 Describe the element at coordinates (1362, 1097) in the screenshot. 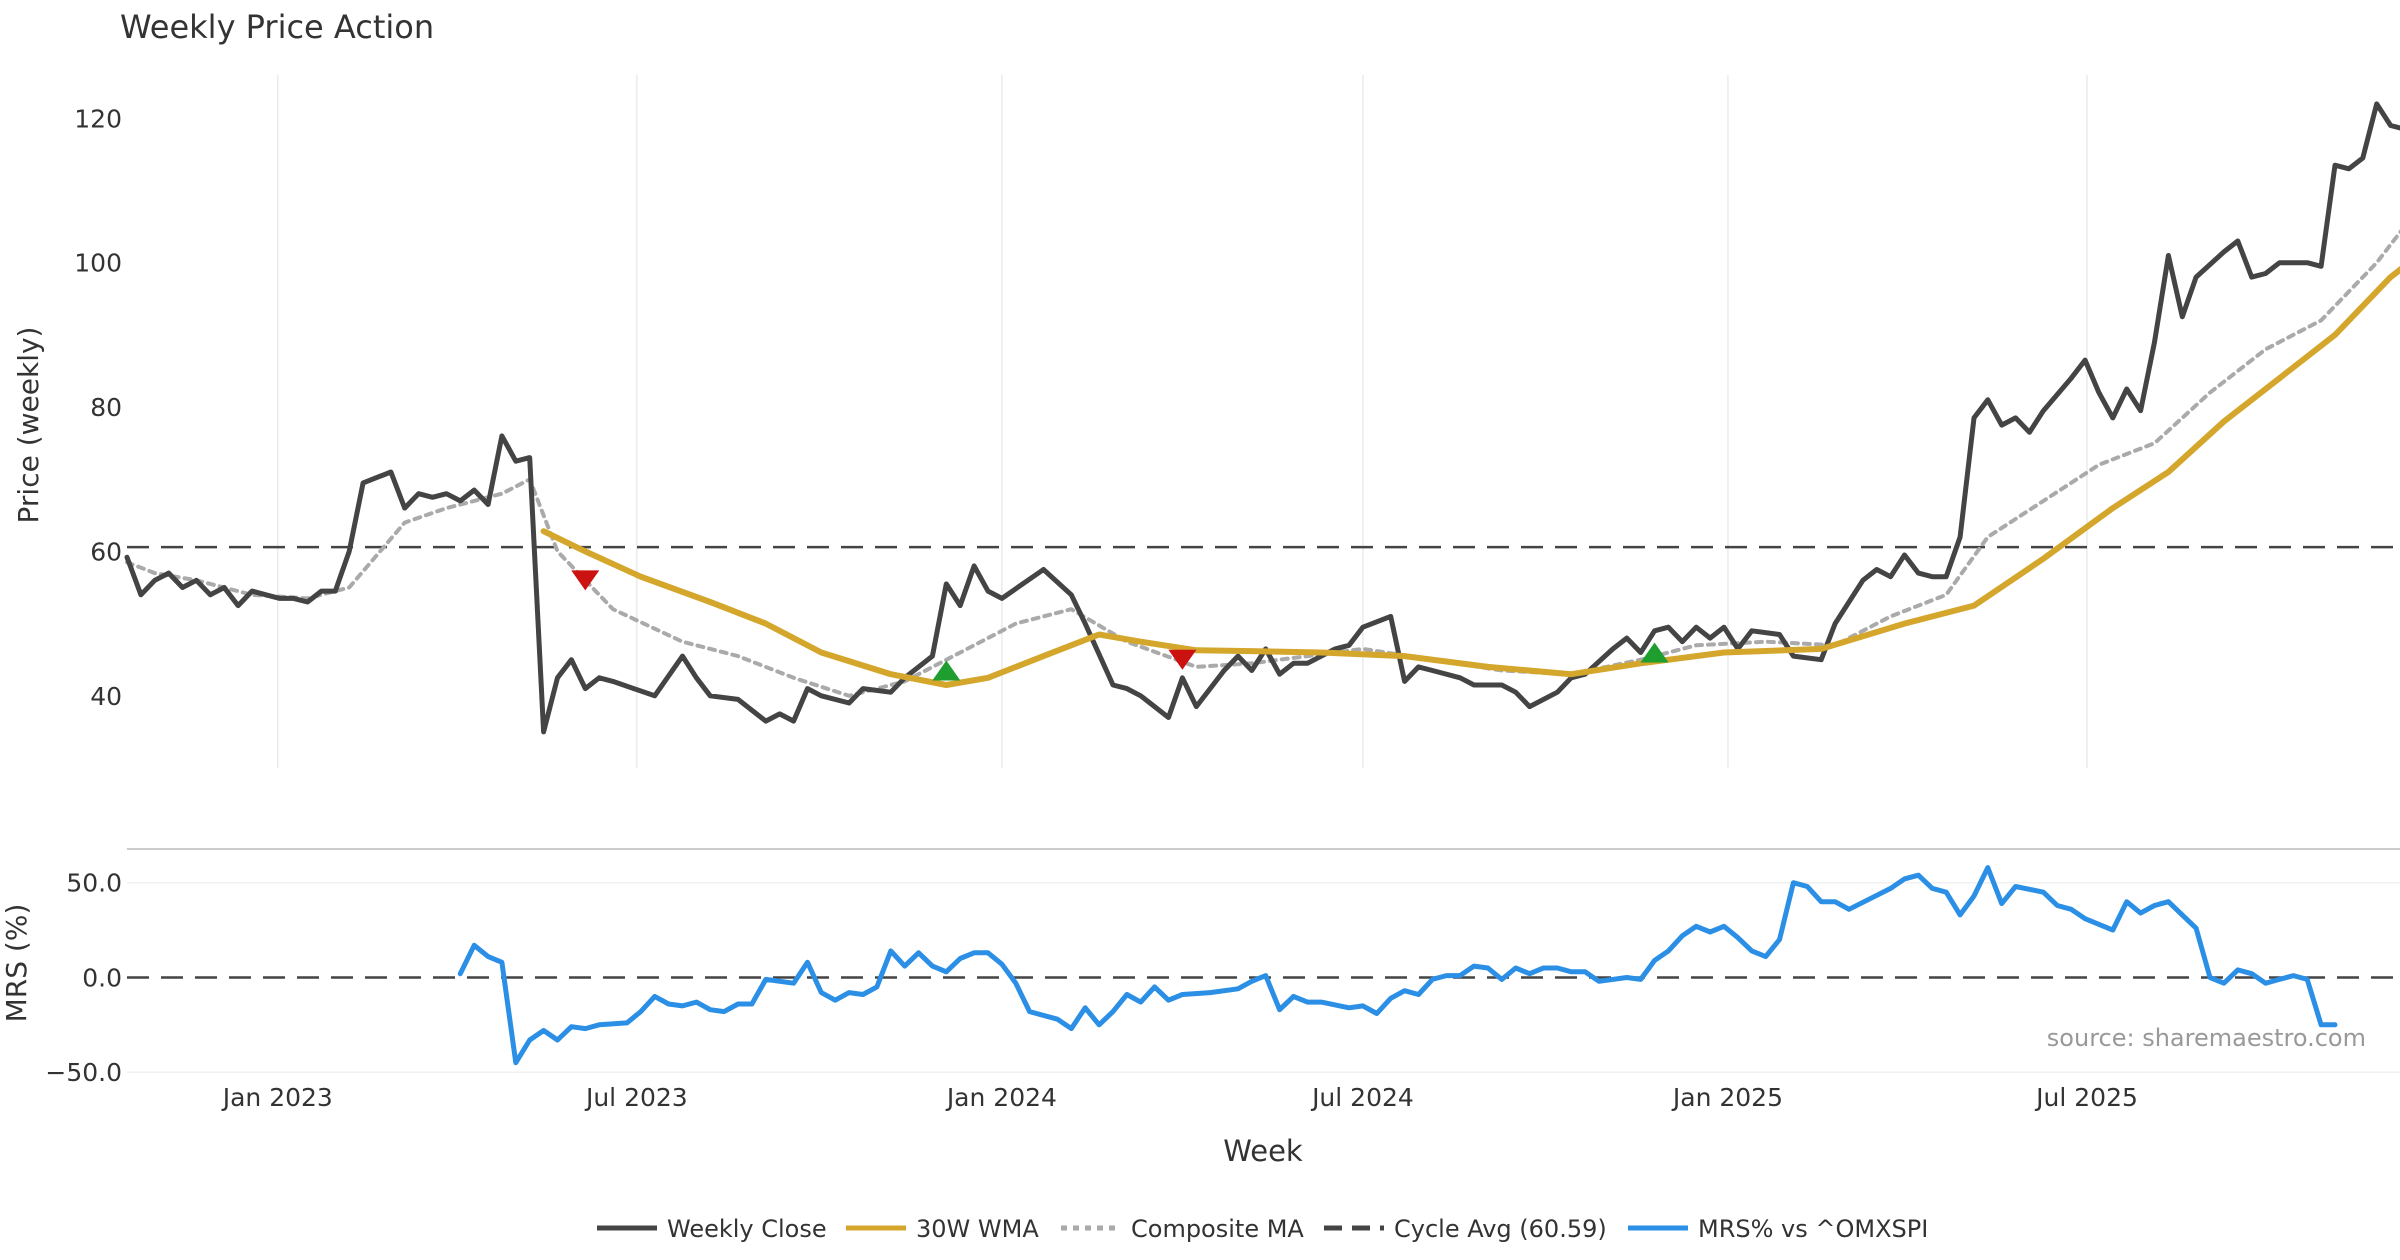

I see `x-tick-label: Jul 2024` at that location.